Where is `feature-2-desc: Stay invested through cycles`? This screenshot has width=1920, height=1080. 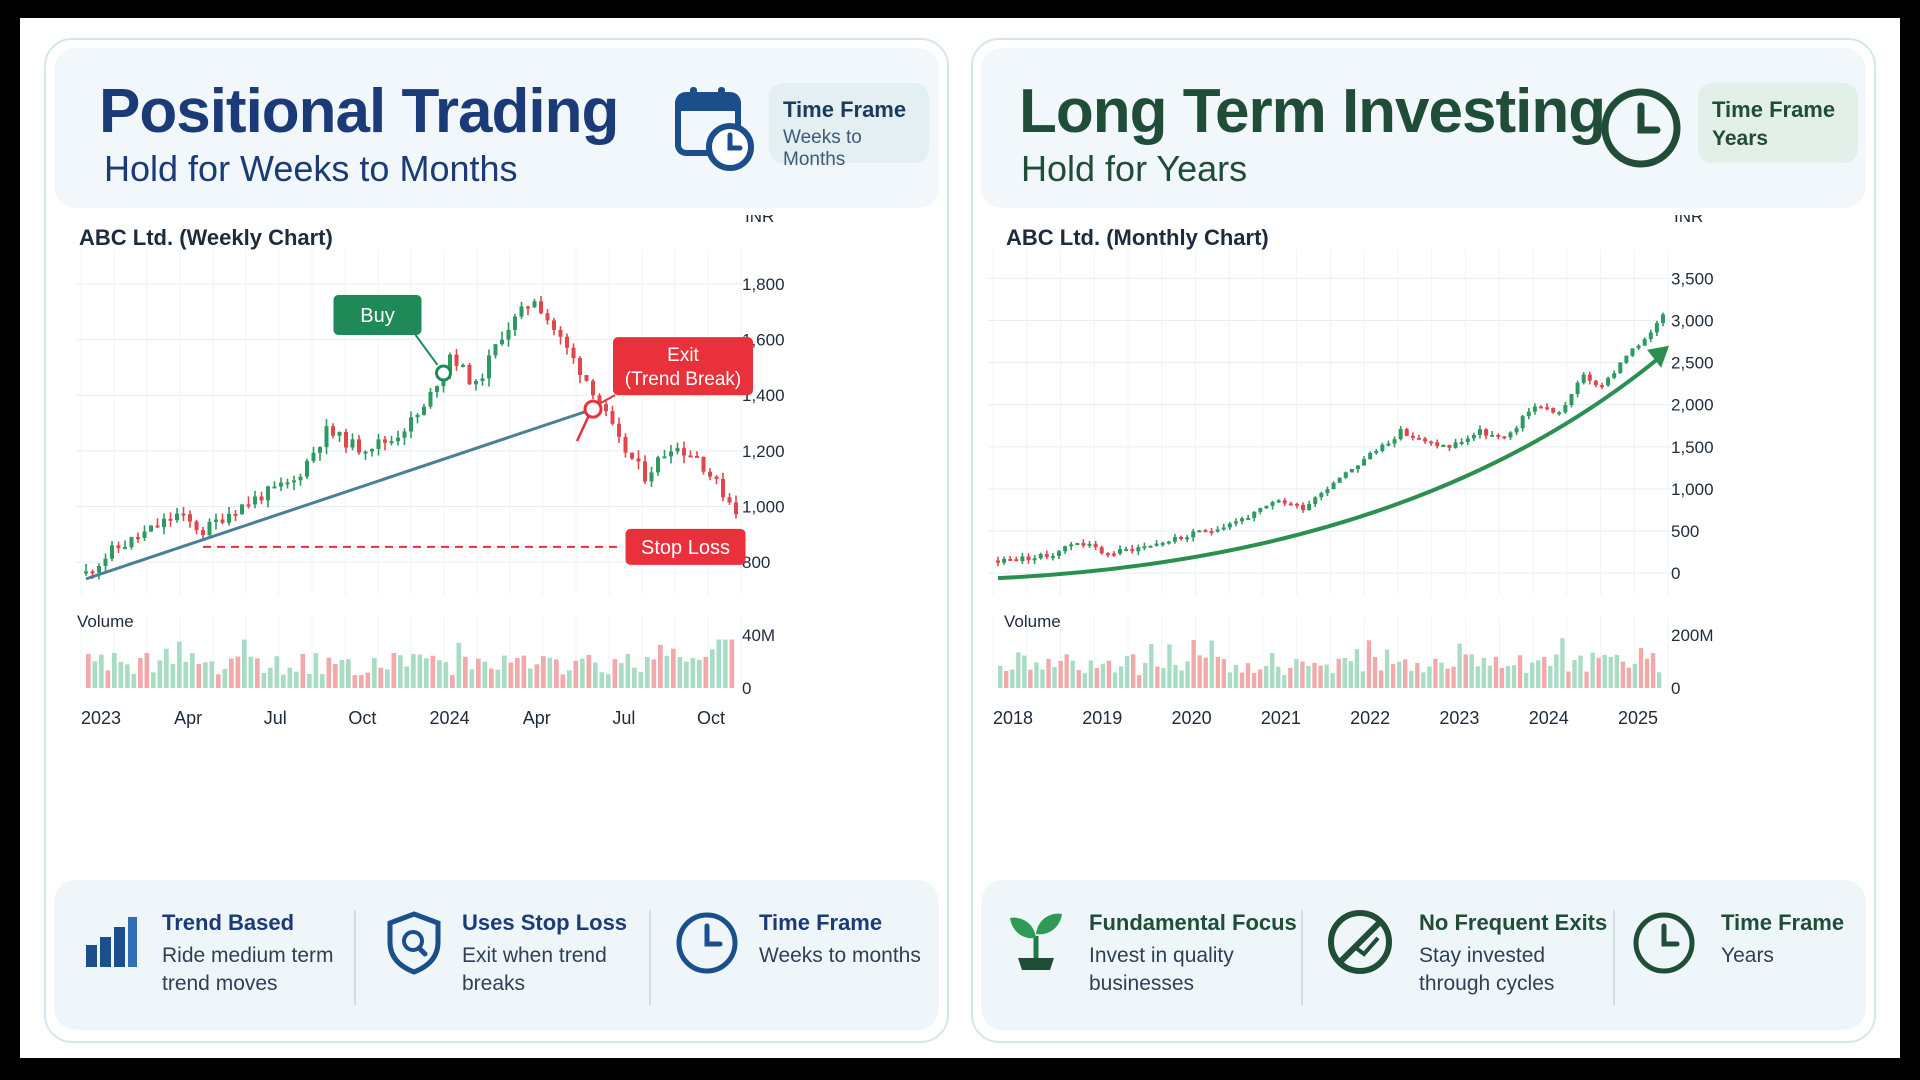 feature-2-desc: Stay invested through cycles is located at coordinates (1487, 969).